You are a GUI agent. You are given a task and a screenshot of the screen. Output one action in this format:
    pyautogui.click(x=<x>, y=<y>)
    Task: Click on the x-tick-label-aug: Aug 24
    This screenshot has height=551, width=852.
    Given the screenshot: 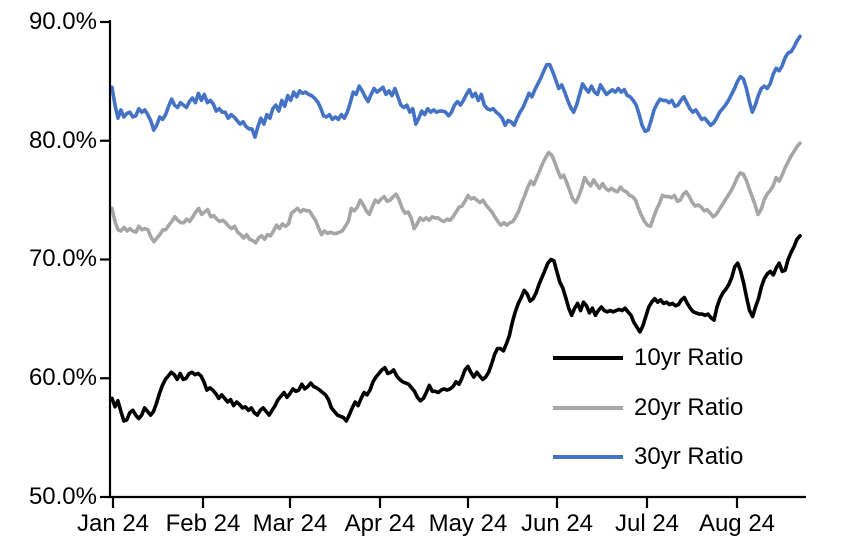 What is the action you would take?
    pyautogui.click(x=737, y=523)
    